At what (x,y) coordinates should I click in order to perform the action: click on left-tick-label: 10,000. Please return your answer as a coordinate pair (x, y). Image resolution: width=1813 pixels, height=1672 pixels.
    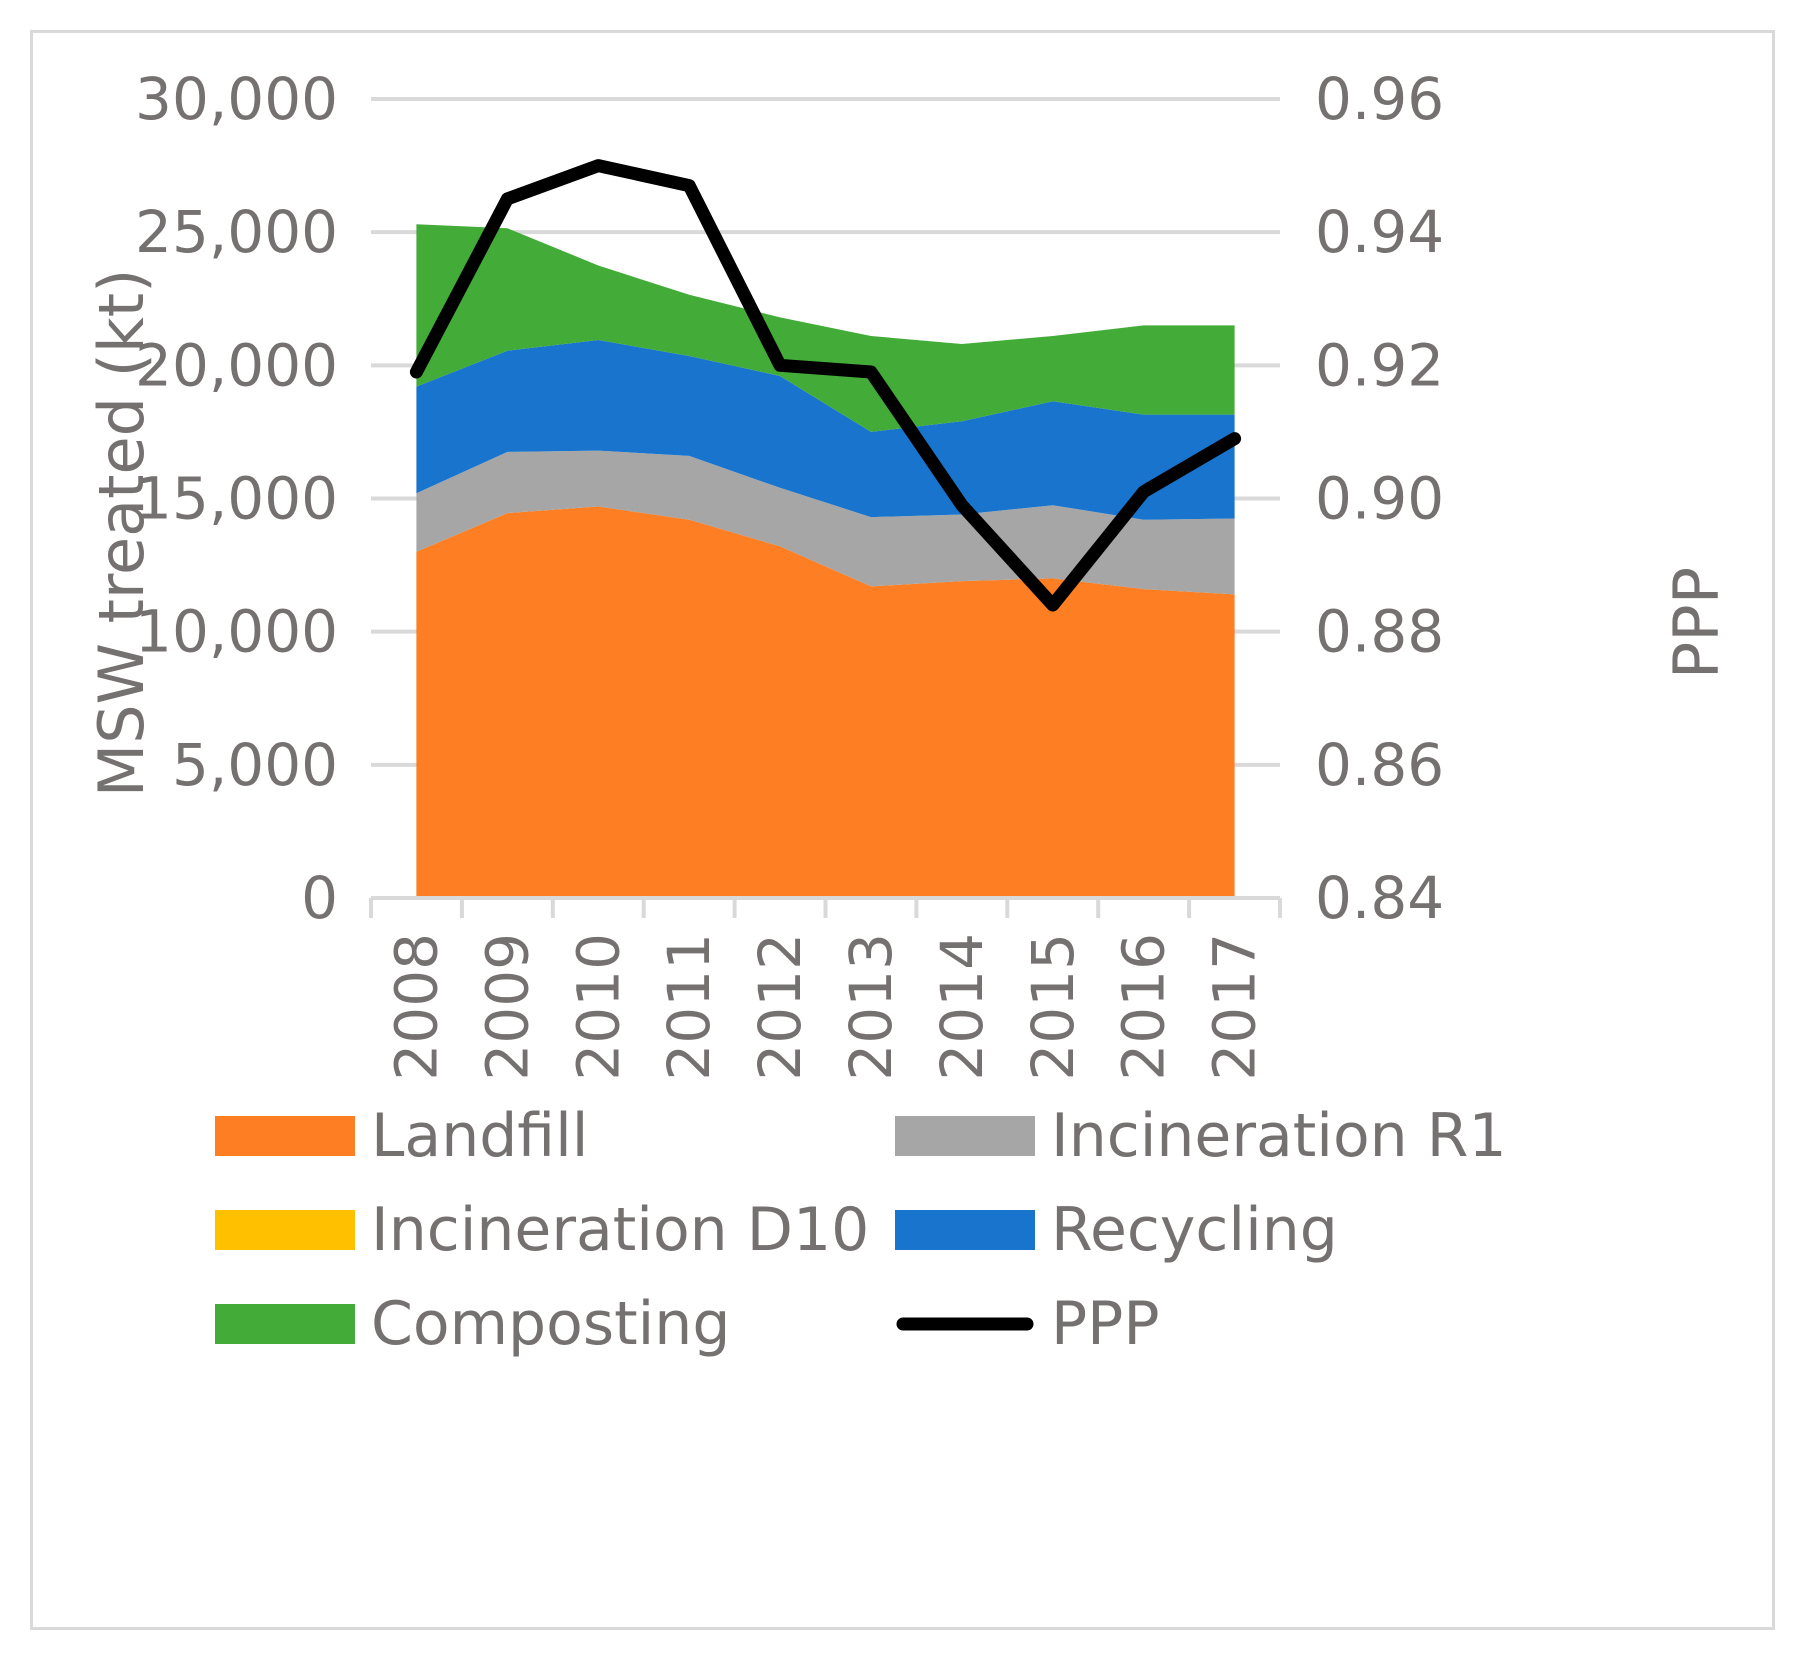
    Looking at the image, I should click on (236, 632).